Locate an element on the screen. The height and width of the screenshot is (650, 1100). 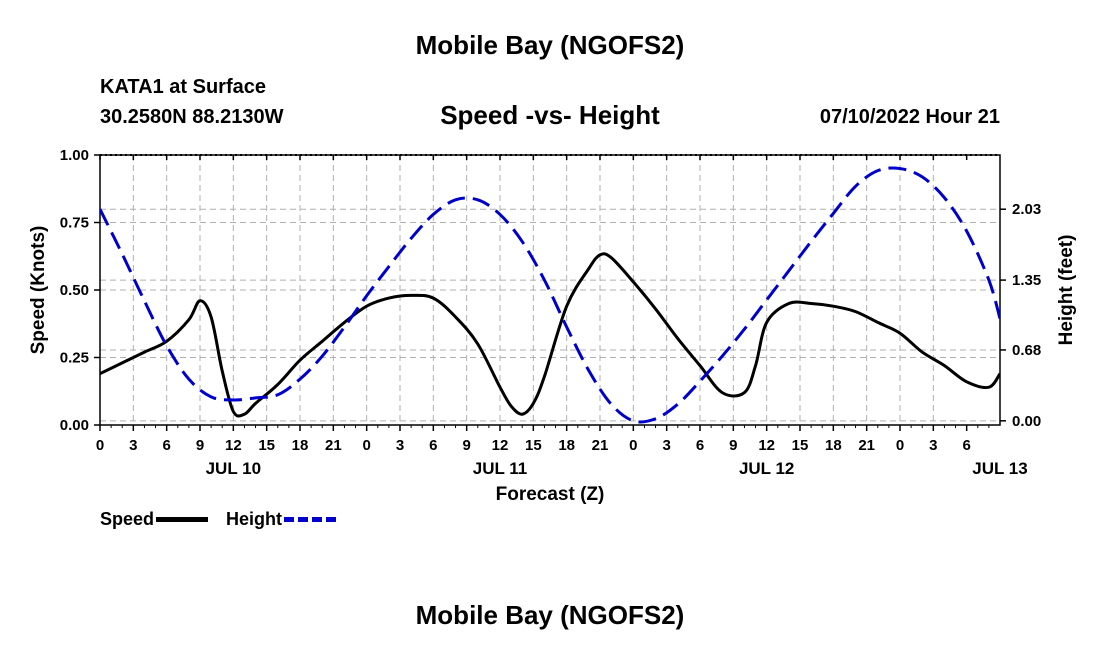
legend-speed-label: Speed is located at coordinates (127, 519).